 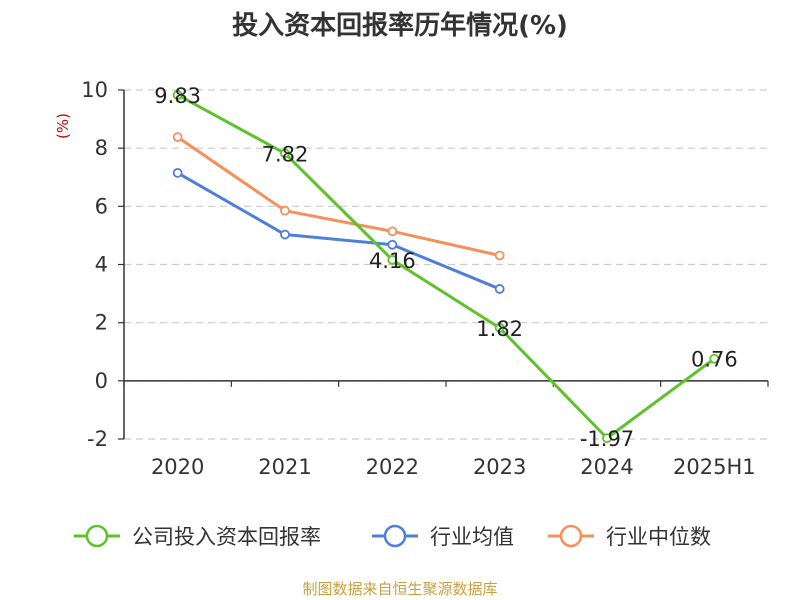 I want to click on x-tick-label: 2022, so click(x=392, y=467).